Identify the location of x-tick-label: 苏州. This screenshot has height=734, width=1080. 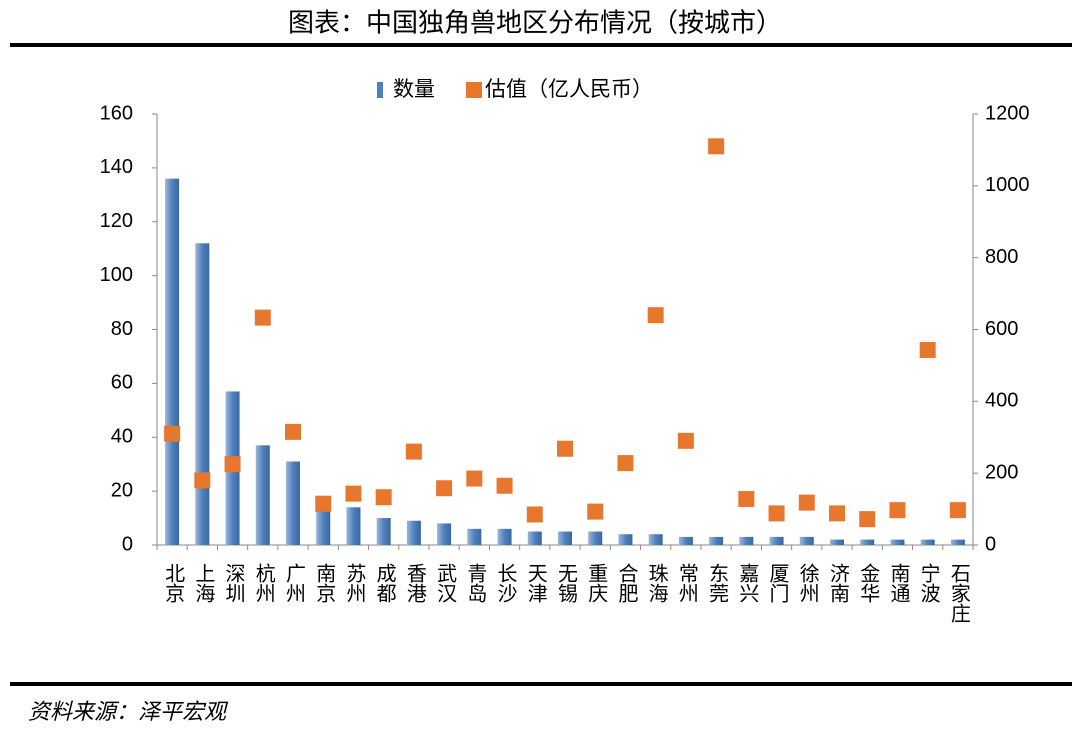
(355, 583).